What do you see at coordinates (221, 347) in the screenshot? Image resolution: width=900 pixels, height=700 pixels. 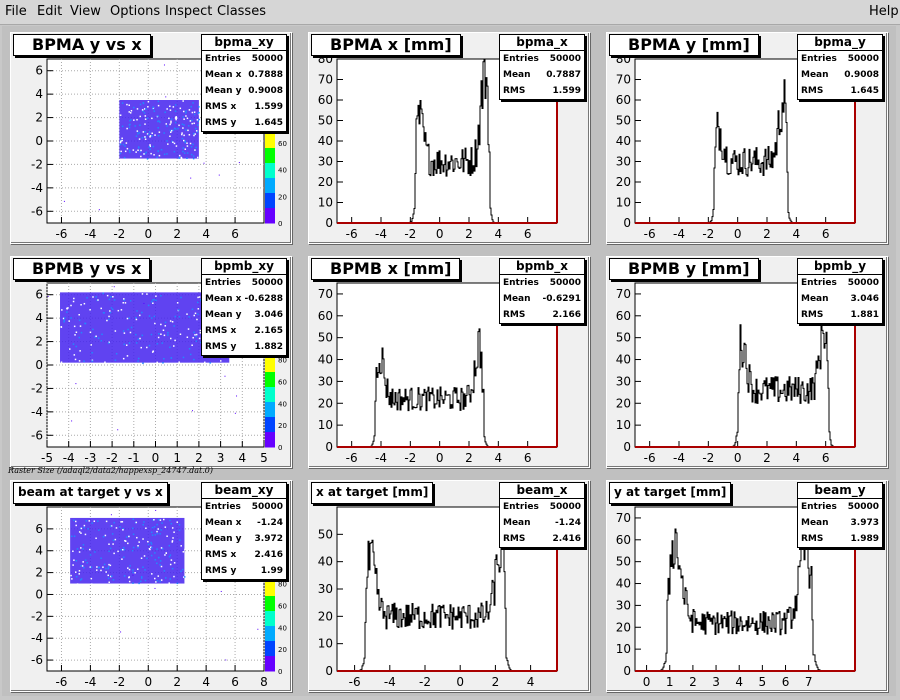 I see `stats-key: RMS y` at bounding box center [221, 347].